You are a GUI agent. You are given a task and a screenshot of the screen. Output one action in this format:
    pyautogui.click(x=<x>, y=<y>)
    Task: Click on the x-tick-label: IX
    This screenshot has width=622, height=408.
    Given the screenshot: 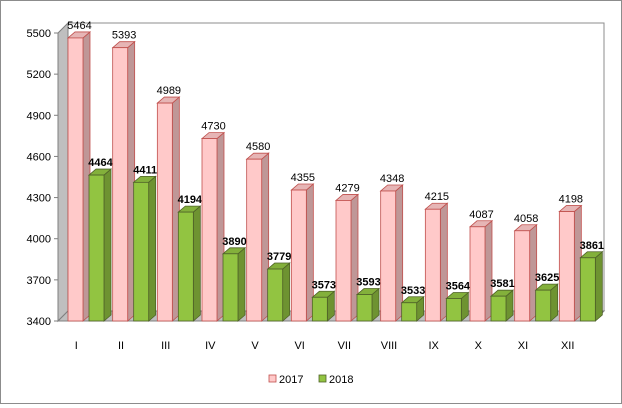 What is the action you would take?
    pyautogui.click(x=433, y=346)
    